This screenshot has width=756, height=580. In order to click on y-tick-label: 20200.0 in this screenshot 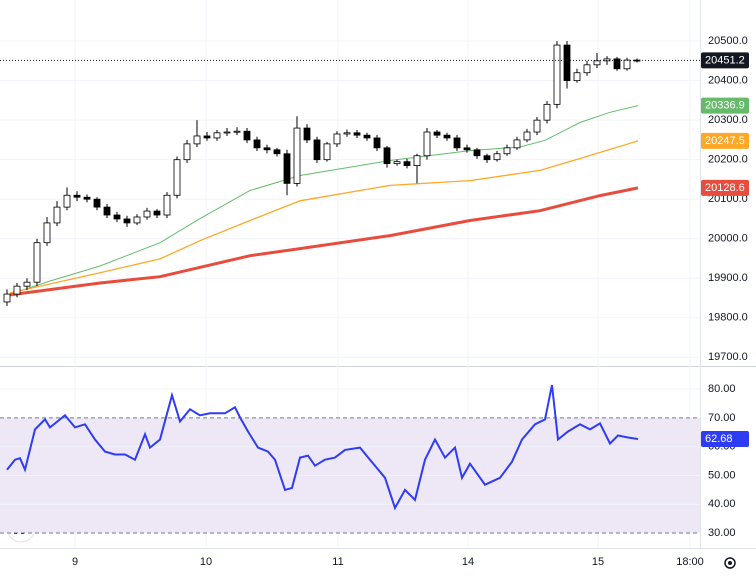, I will do `click(728, 160)`.